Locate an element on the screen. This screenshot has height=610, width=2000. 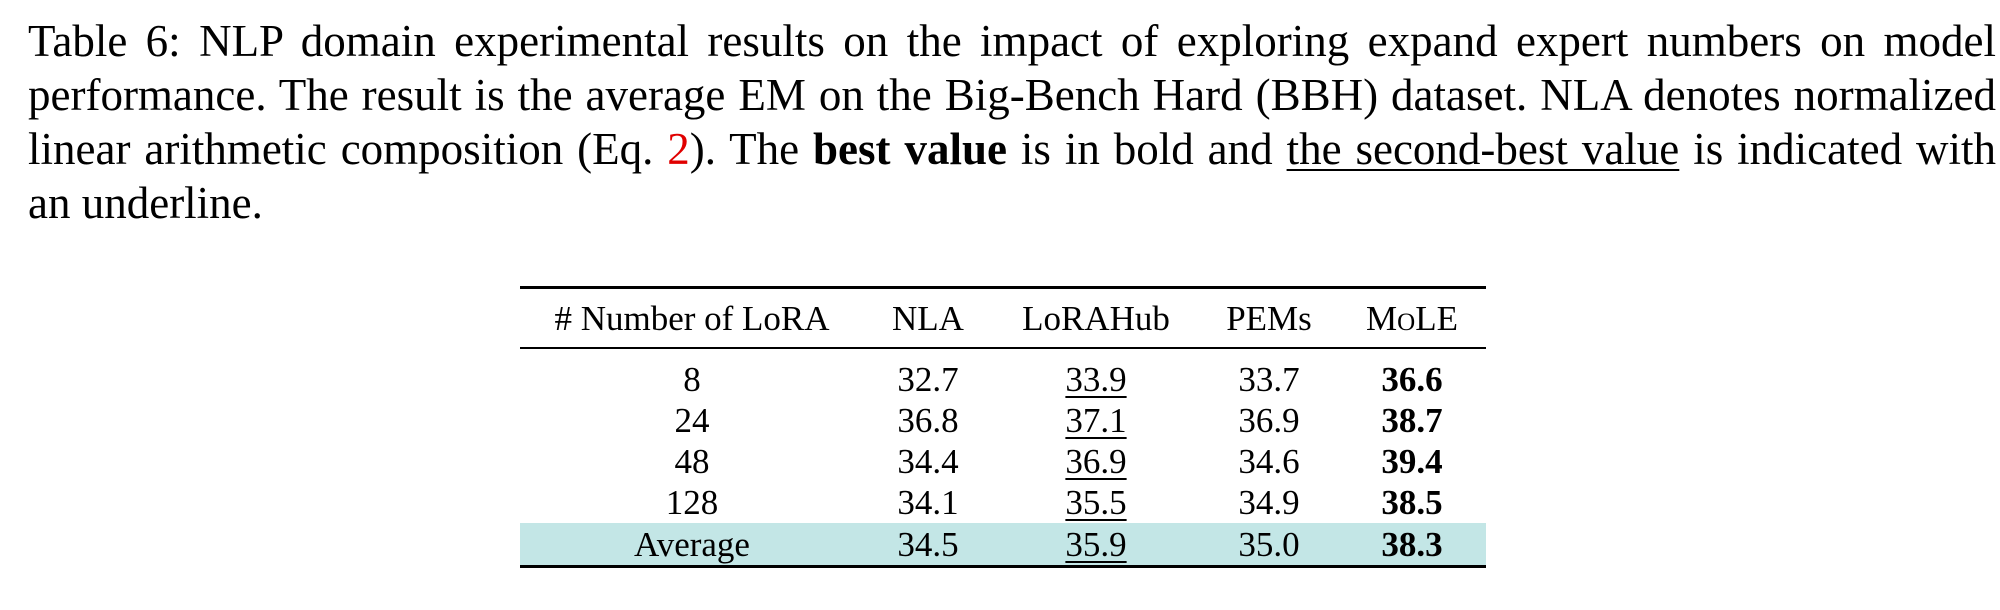
cell-pems: 33.7 is located at coordinates (1269, 379).